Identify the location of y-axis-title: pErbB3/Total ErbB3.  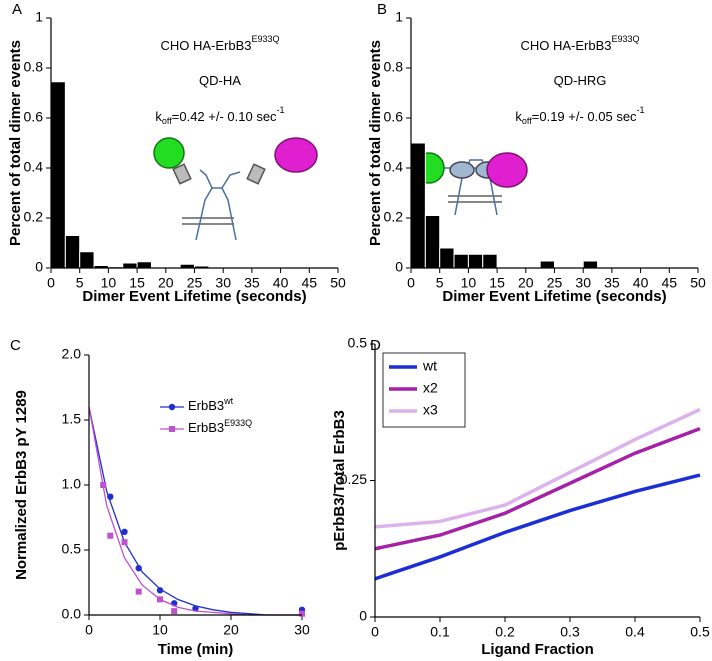
(339, 480).